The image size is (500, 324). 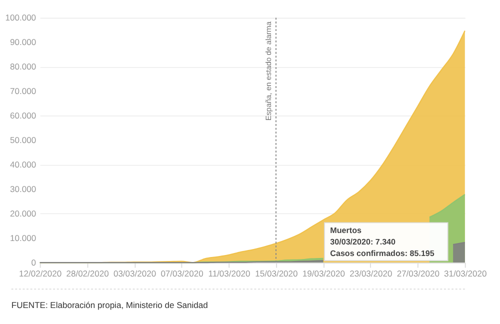 I want to click on y-tick-label: 40.000, so click(x=23, y=164).